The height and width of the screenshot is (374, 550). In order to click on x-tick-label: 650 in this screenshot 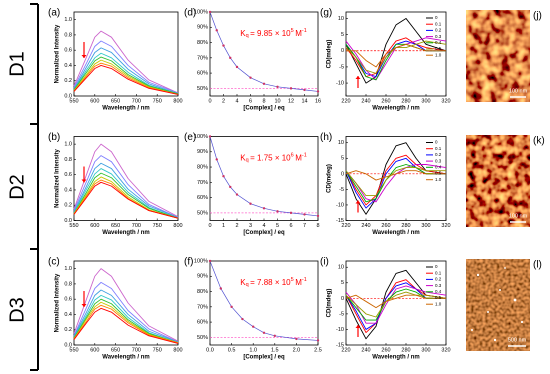, I will do `click(115, 226)`.